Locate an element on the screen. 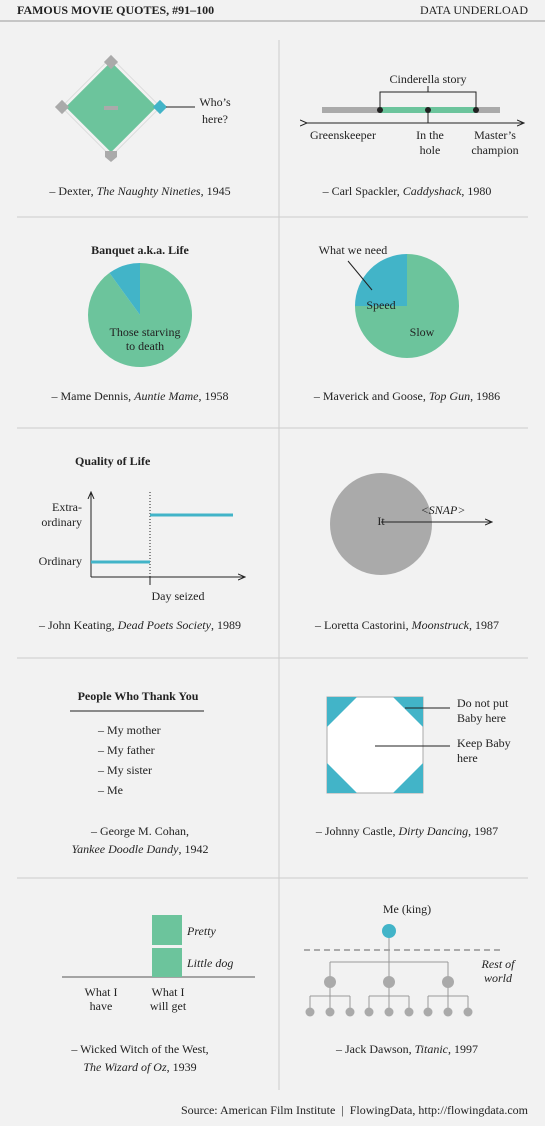 This screenshot has width=545, height=1126. caption-part: Dead Poets Society is located at coordinates (164, 625).